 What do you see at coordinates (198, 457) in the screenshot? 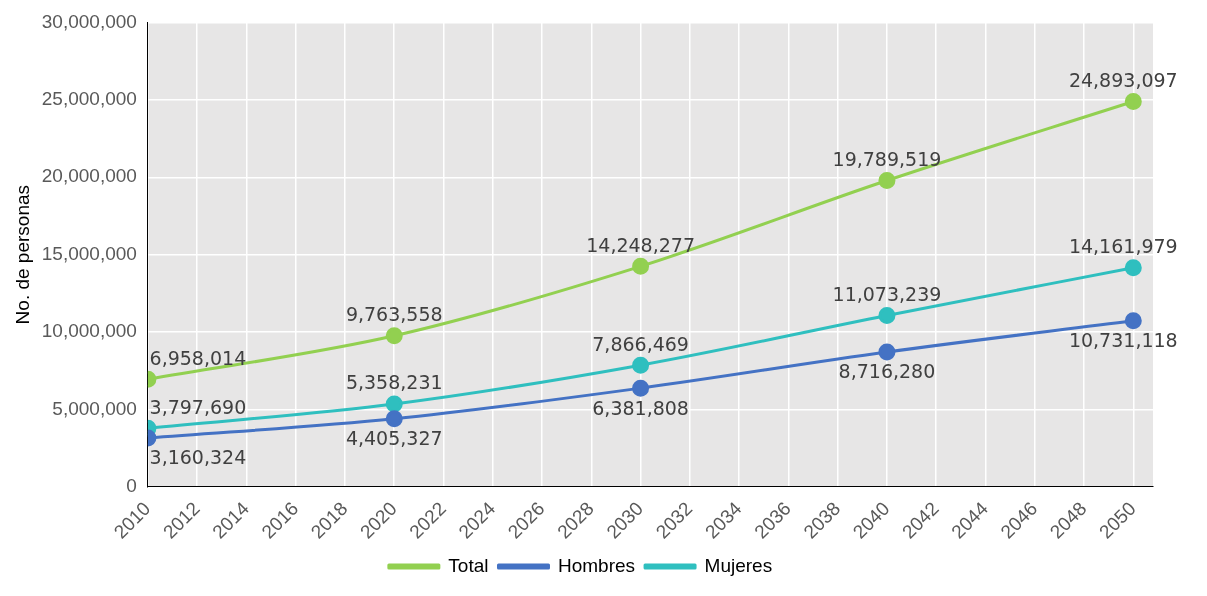
I see `data-label: 3,160,324` at bounding box center [198, 457].